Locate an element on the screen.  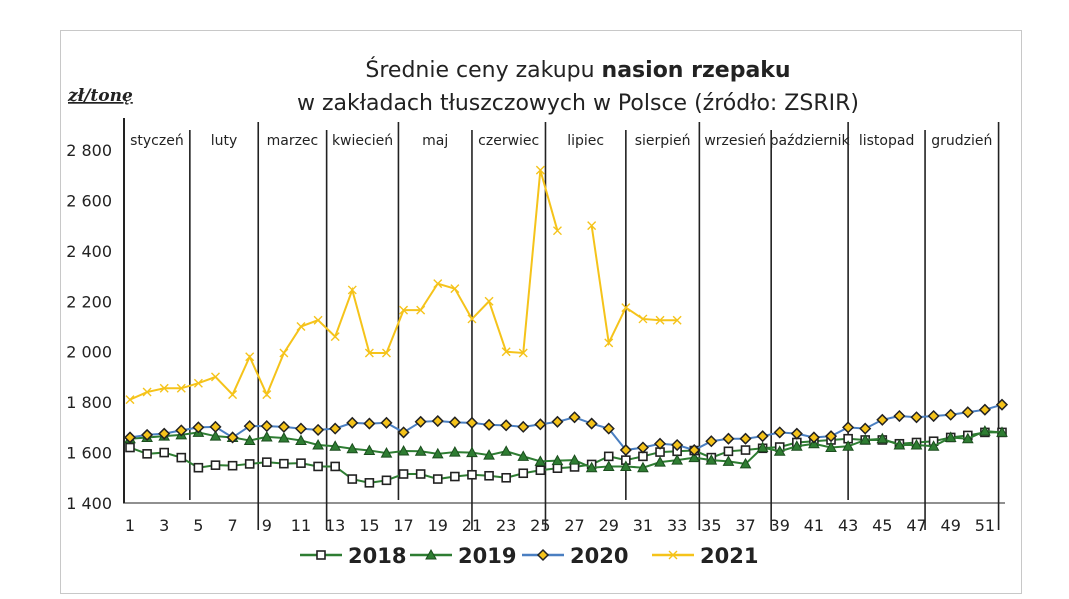
y-tick-label: 2 400 is located at coordinates (89, 251).